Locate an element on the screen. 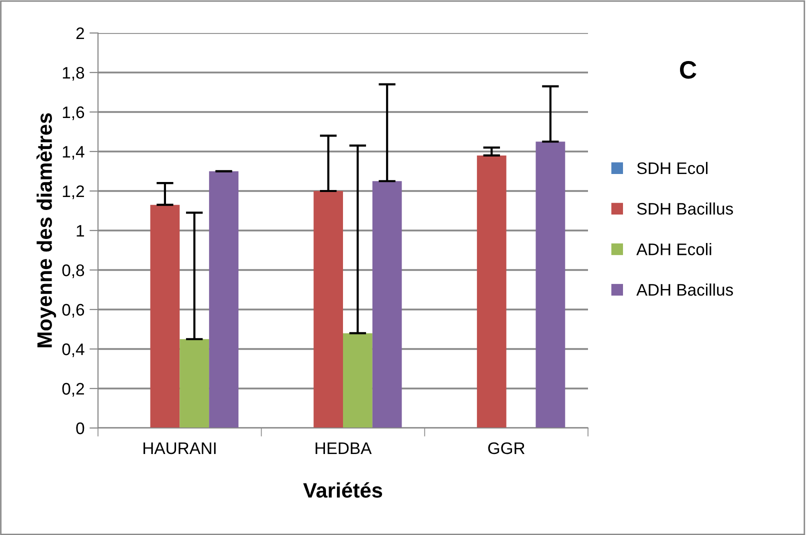 This screenshot has width=806, height=535. legend-label: SDH Bacillus is located at coordinates (685, 208).